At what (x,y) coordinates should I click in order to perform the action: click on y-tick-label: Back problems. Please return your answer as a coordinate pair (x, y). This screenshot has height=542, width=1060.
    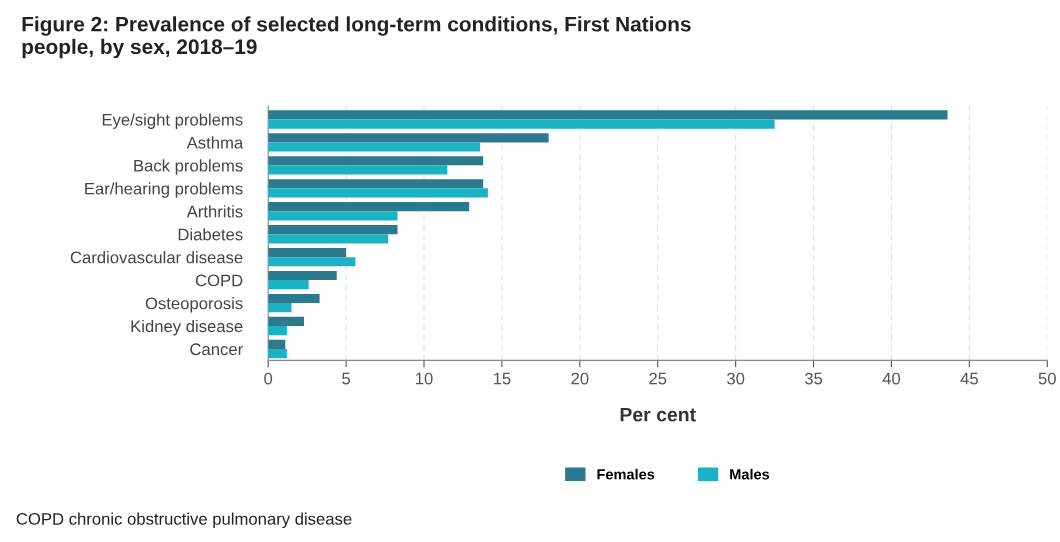
    Looking at the image, I should click on (188, 167).